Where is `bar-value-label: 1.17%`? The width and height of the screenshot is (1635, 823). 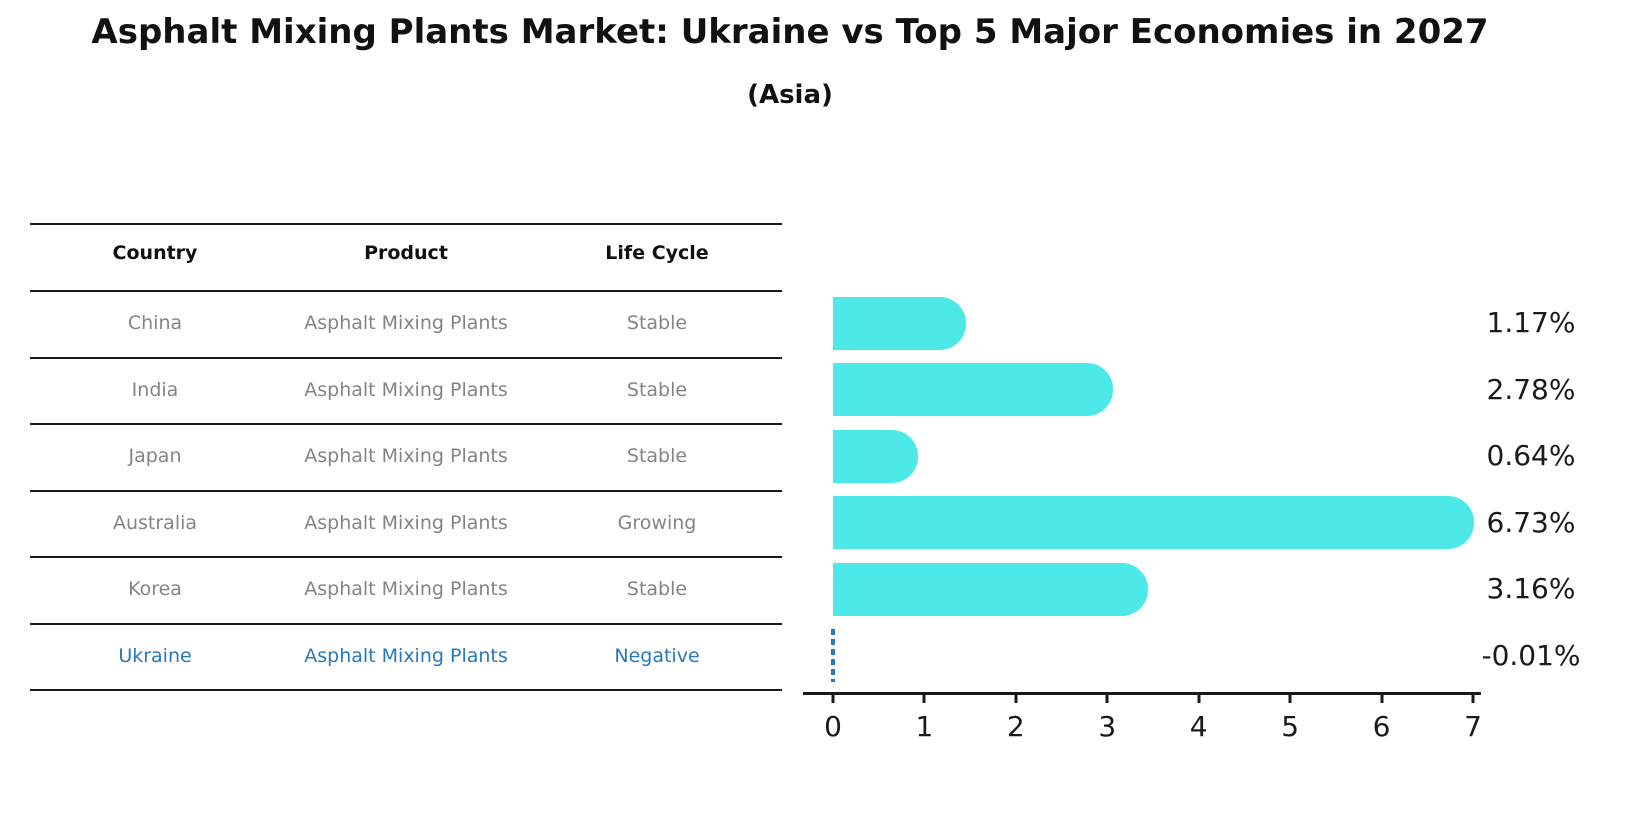
bar-value-label: 1.17% is located at coordinates (1531, 323).